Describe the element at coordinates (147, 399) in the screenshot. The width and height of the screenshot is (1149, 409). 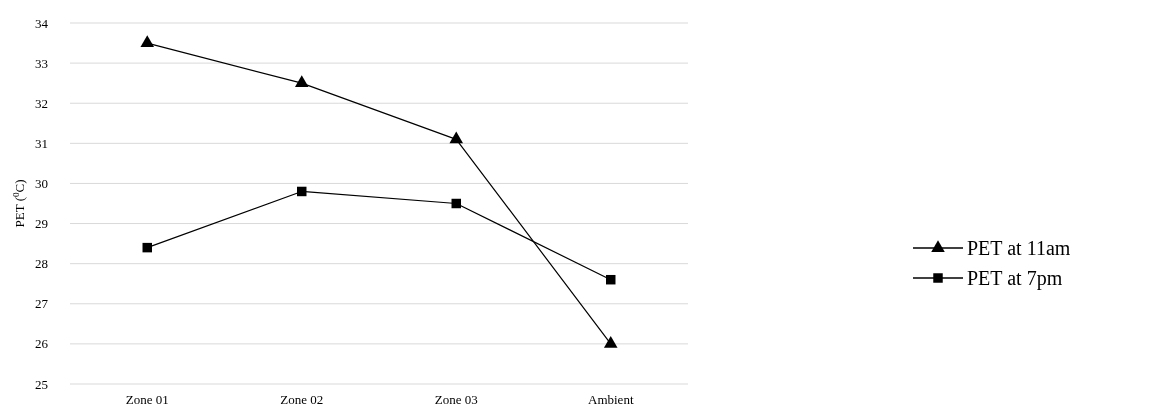
I see `x-tick-label: Zone 01` at that location.